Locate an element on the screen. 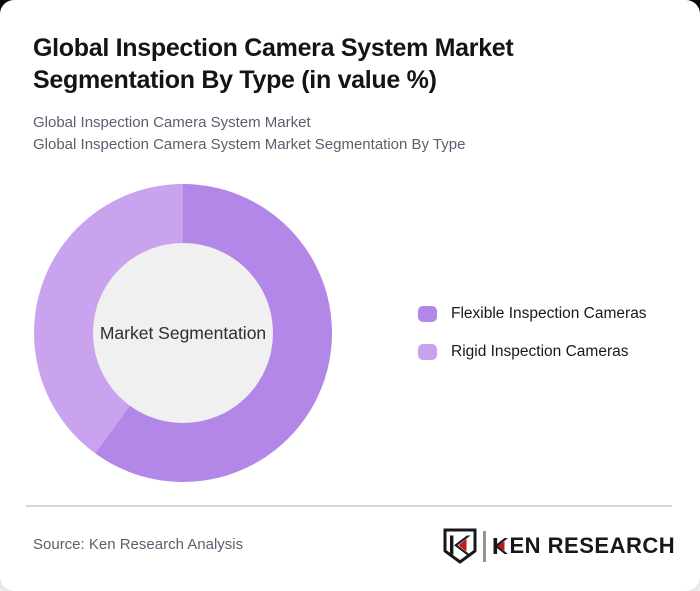  ken-research-logo: EN RESEARCH is located at coordinates (559, 546).